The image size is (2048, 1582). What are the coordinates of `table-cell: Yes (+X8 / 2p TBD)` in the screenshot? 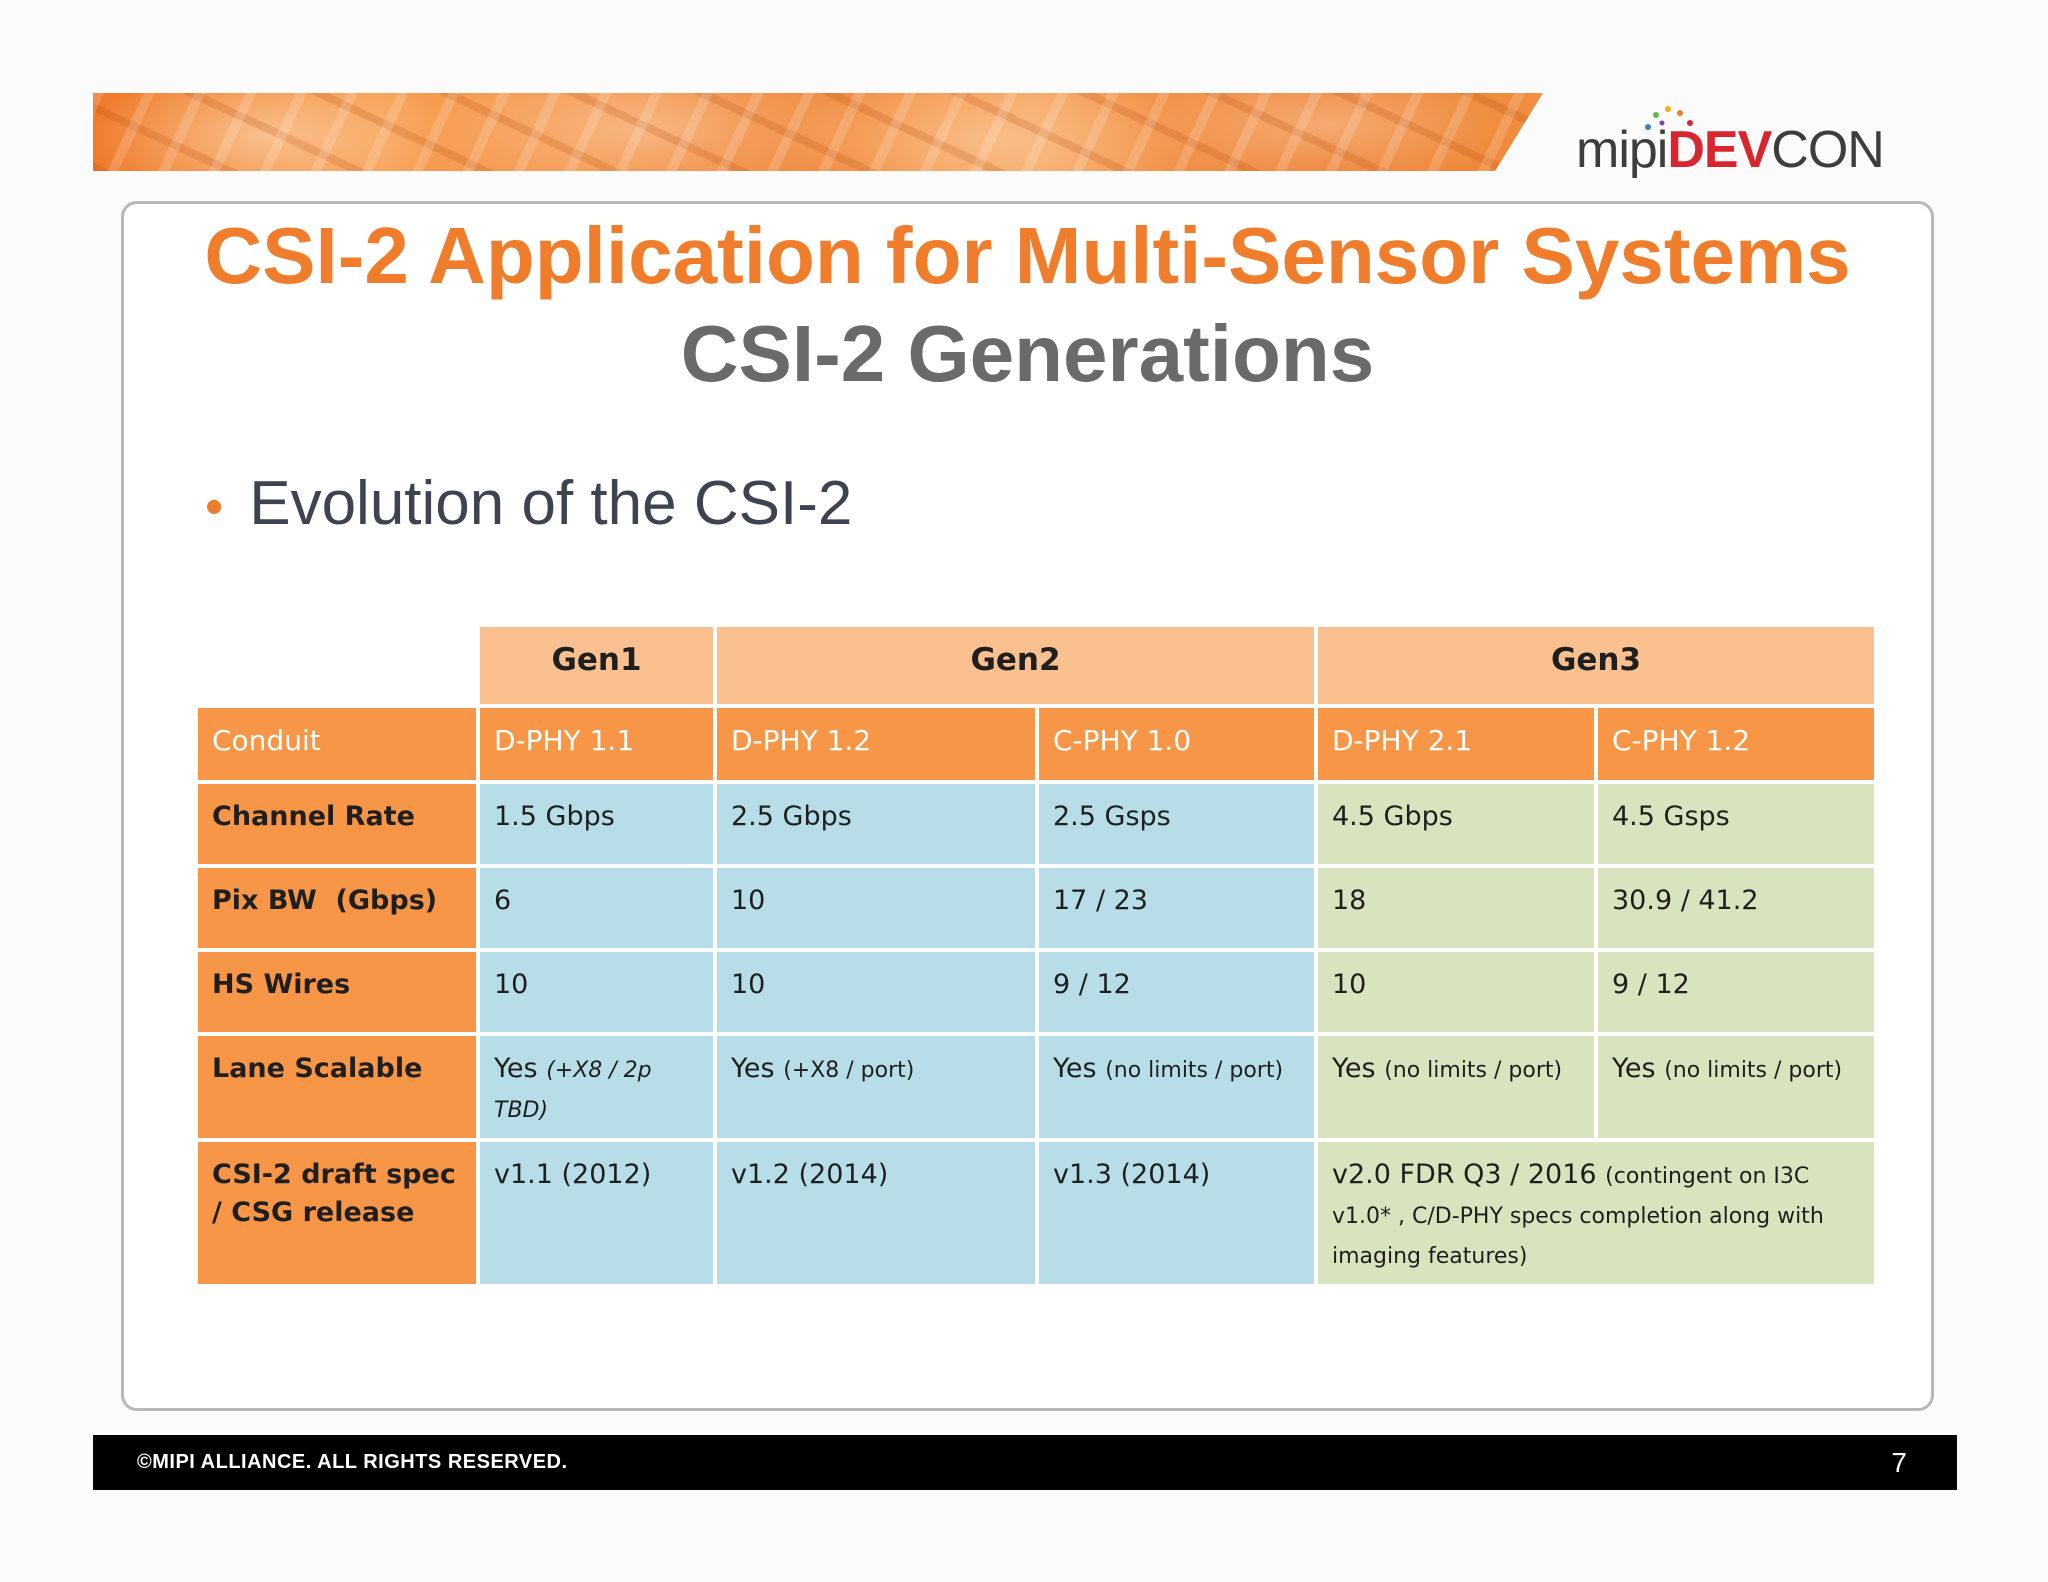 It's located at (596, 1087).